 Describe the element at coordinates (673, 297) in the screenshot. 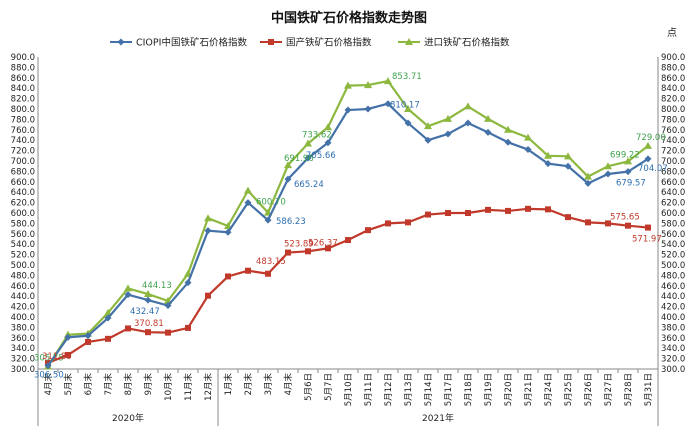

I see `y-tick-label-right: 440.0` at that location.